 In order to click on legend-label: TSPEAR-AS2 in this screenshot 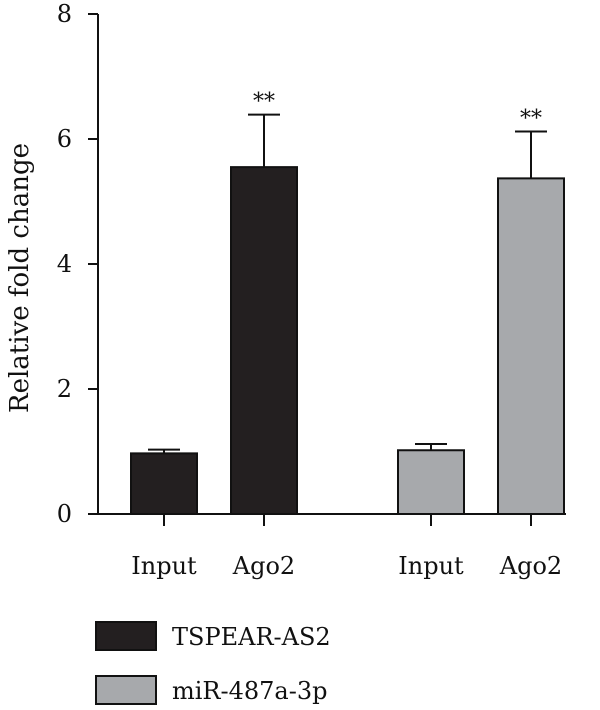, I will do `click(251, 637)`.